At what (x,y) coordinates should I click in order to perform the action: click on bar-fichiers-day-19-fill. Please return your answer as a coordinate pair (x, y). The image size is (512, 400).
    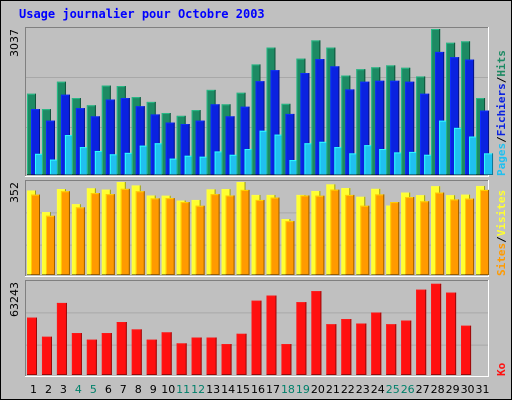
    Looking at the image, I should click on (305, 124).